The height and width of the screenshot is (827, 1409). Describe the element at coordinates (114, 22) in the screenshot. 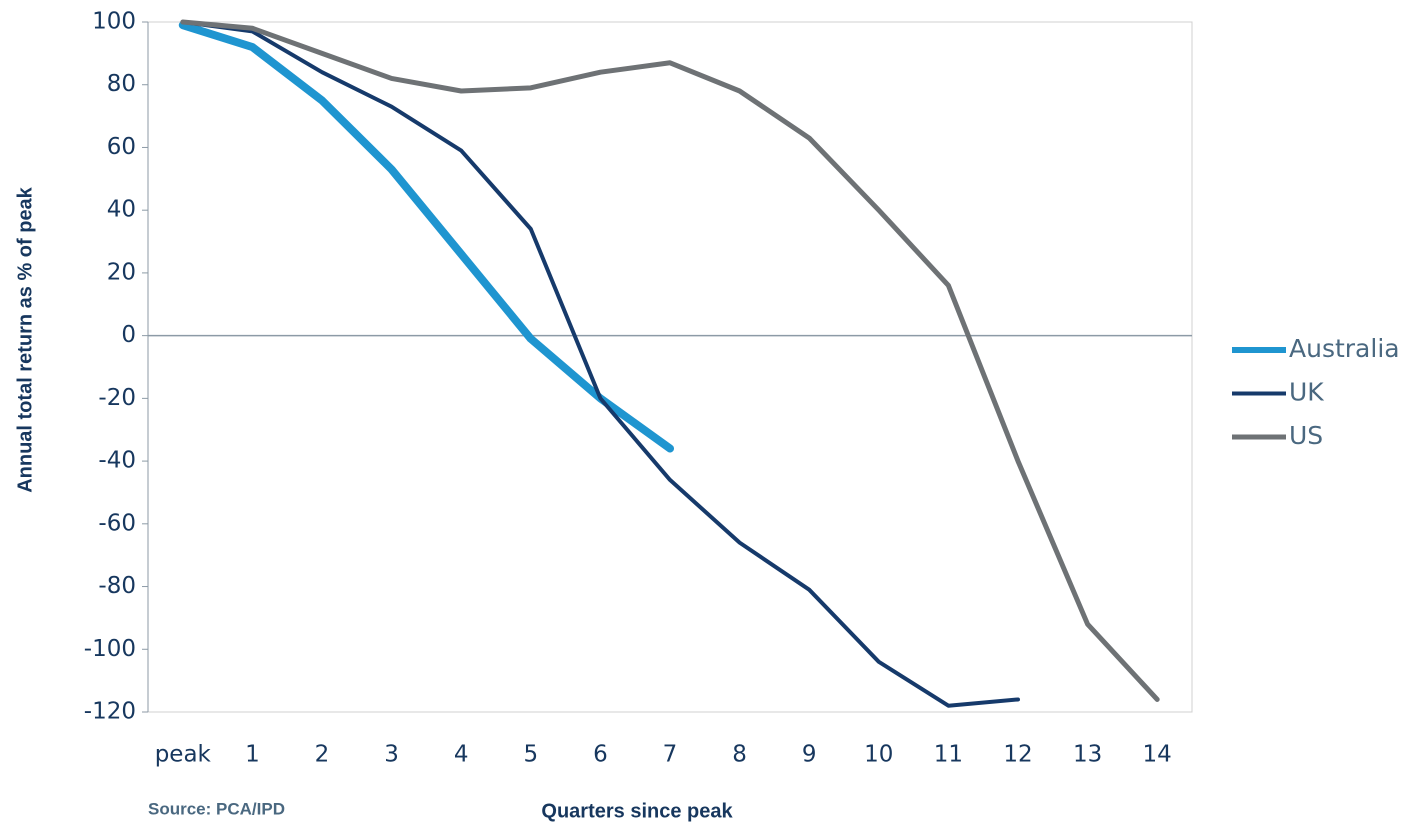

I see `y-tick-label: 100` at that location.